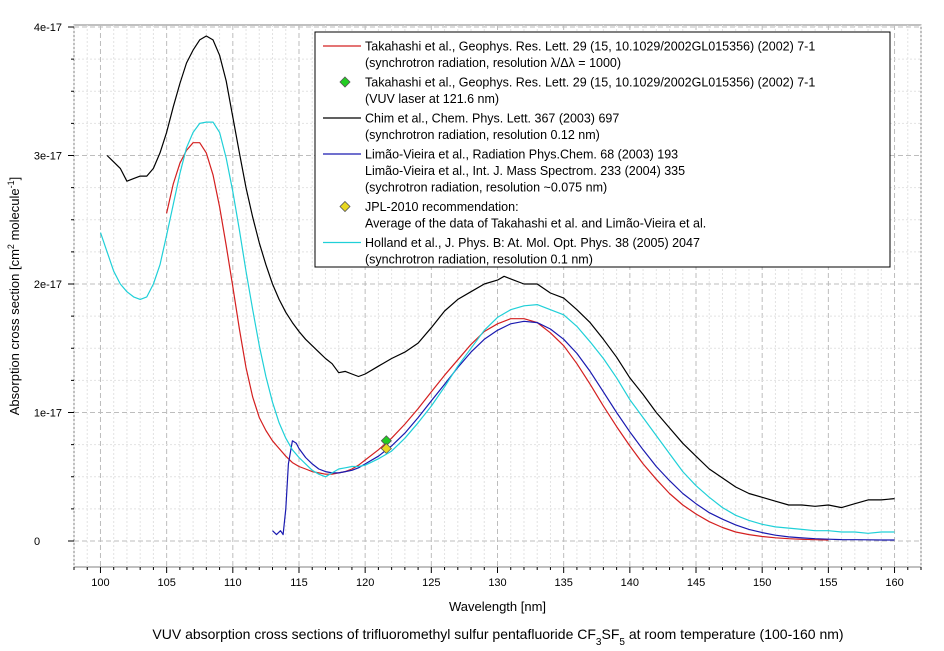 The image size is (944, 651). What do you see at coordinates (431, 583) in the screenshot?
I see `x-tick-label: 125` at bounding box center [431, 583].